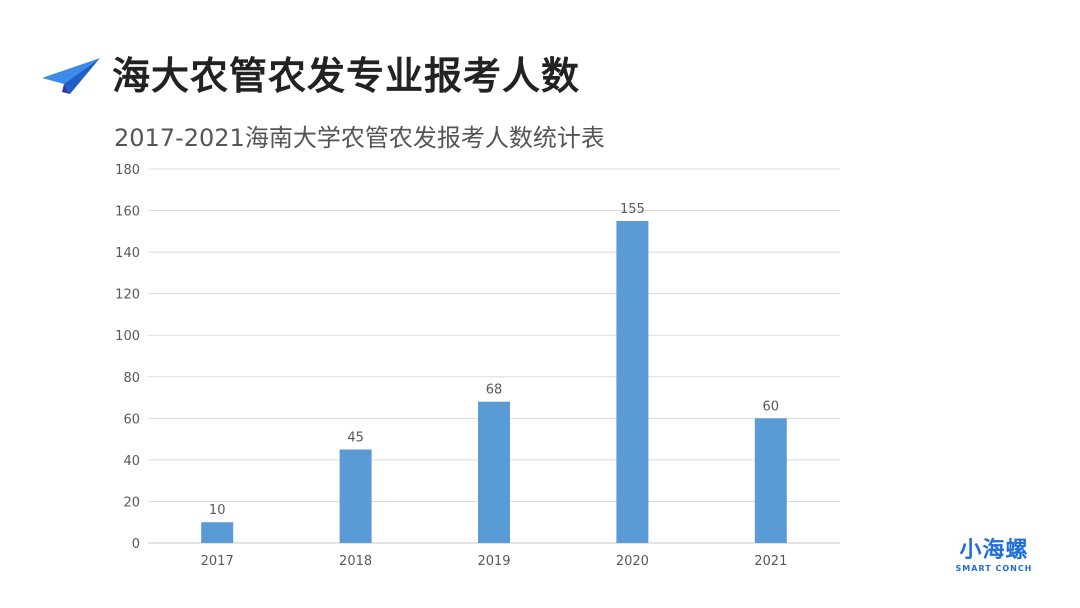 The width and height of the screenshot is (1080, 608). I want to click on x-tick-label: 2019, so click(493, 561).